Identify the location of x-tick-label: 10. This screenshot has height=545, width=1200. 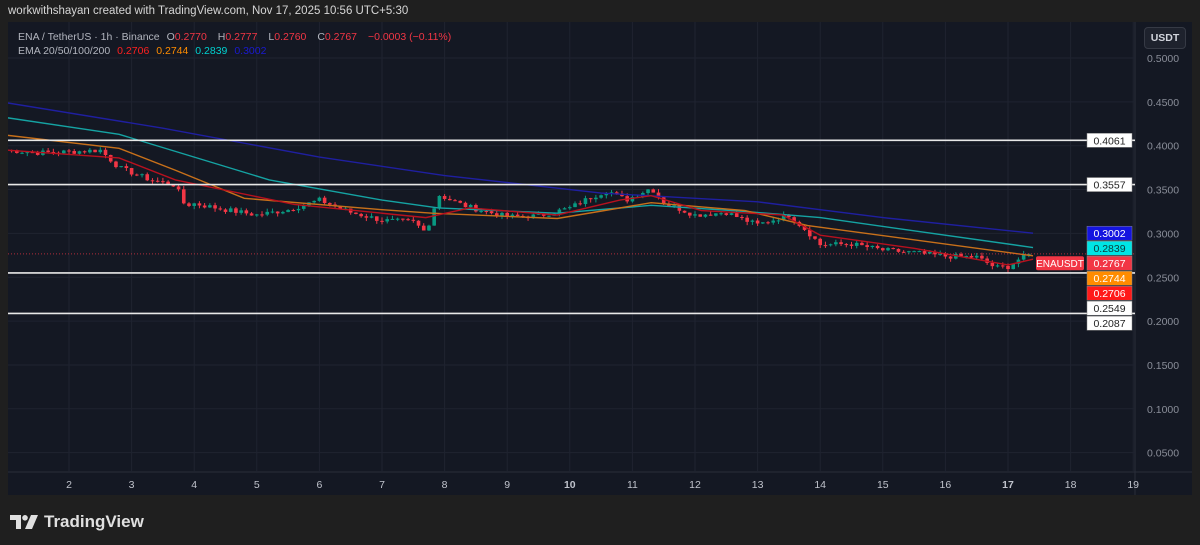
(570, 485).